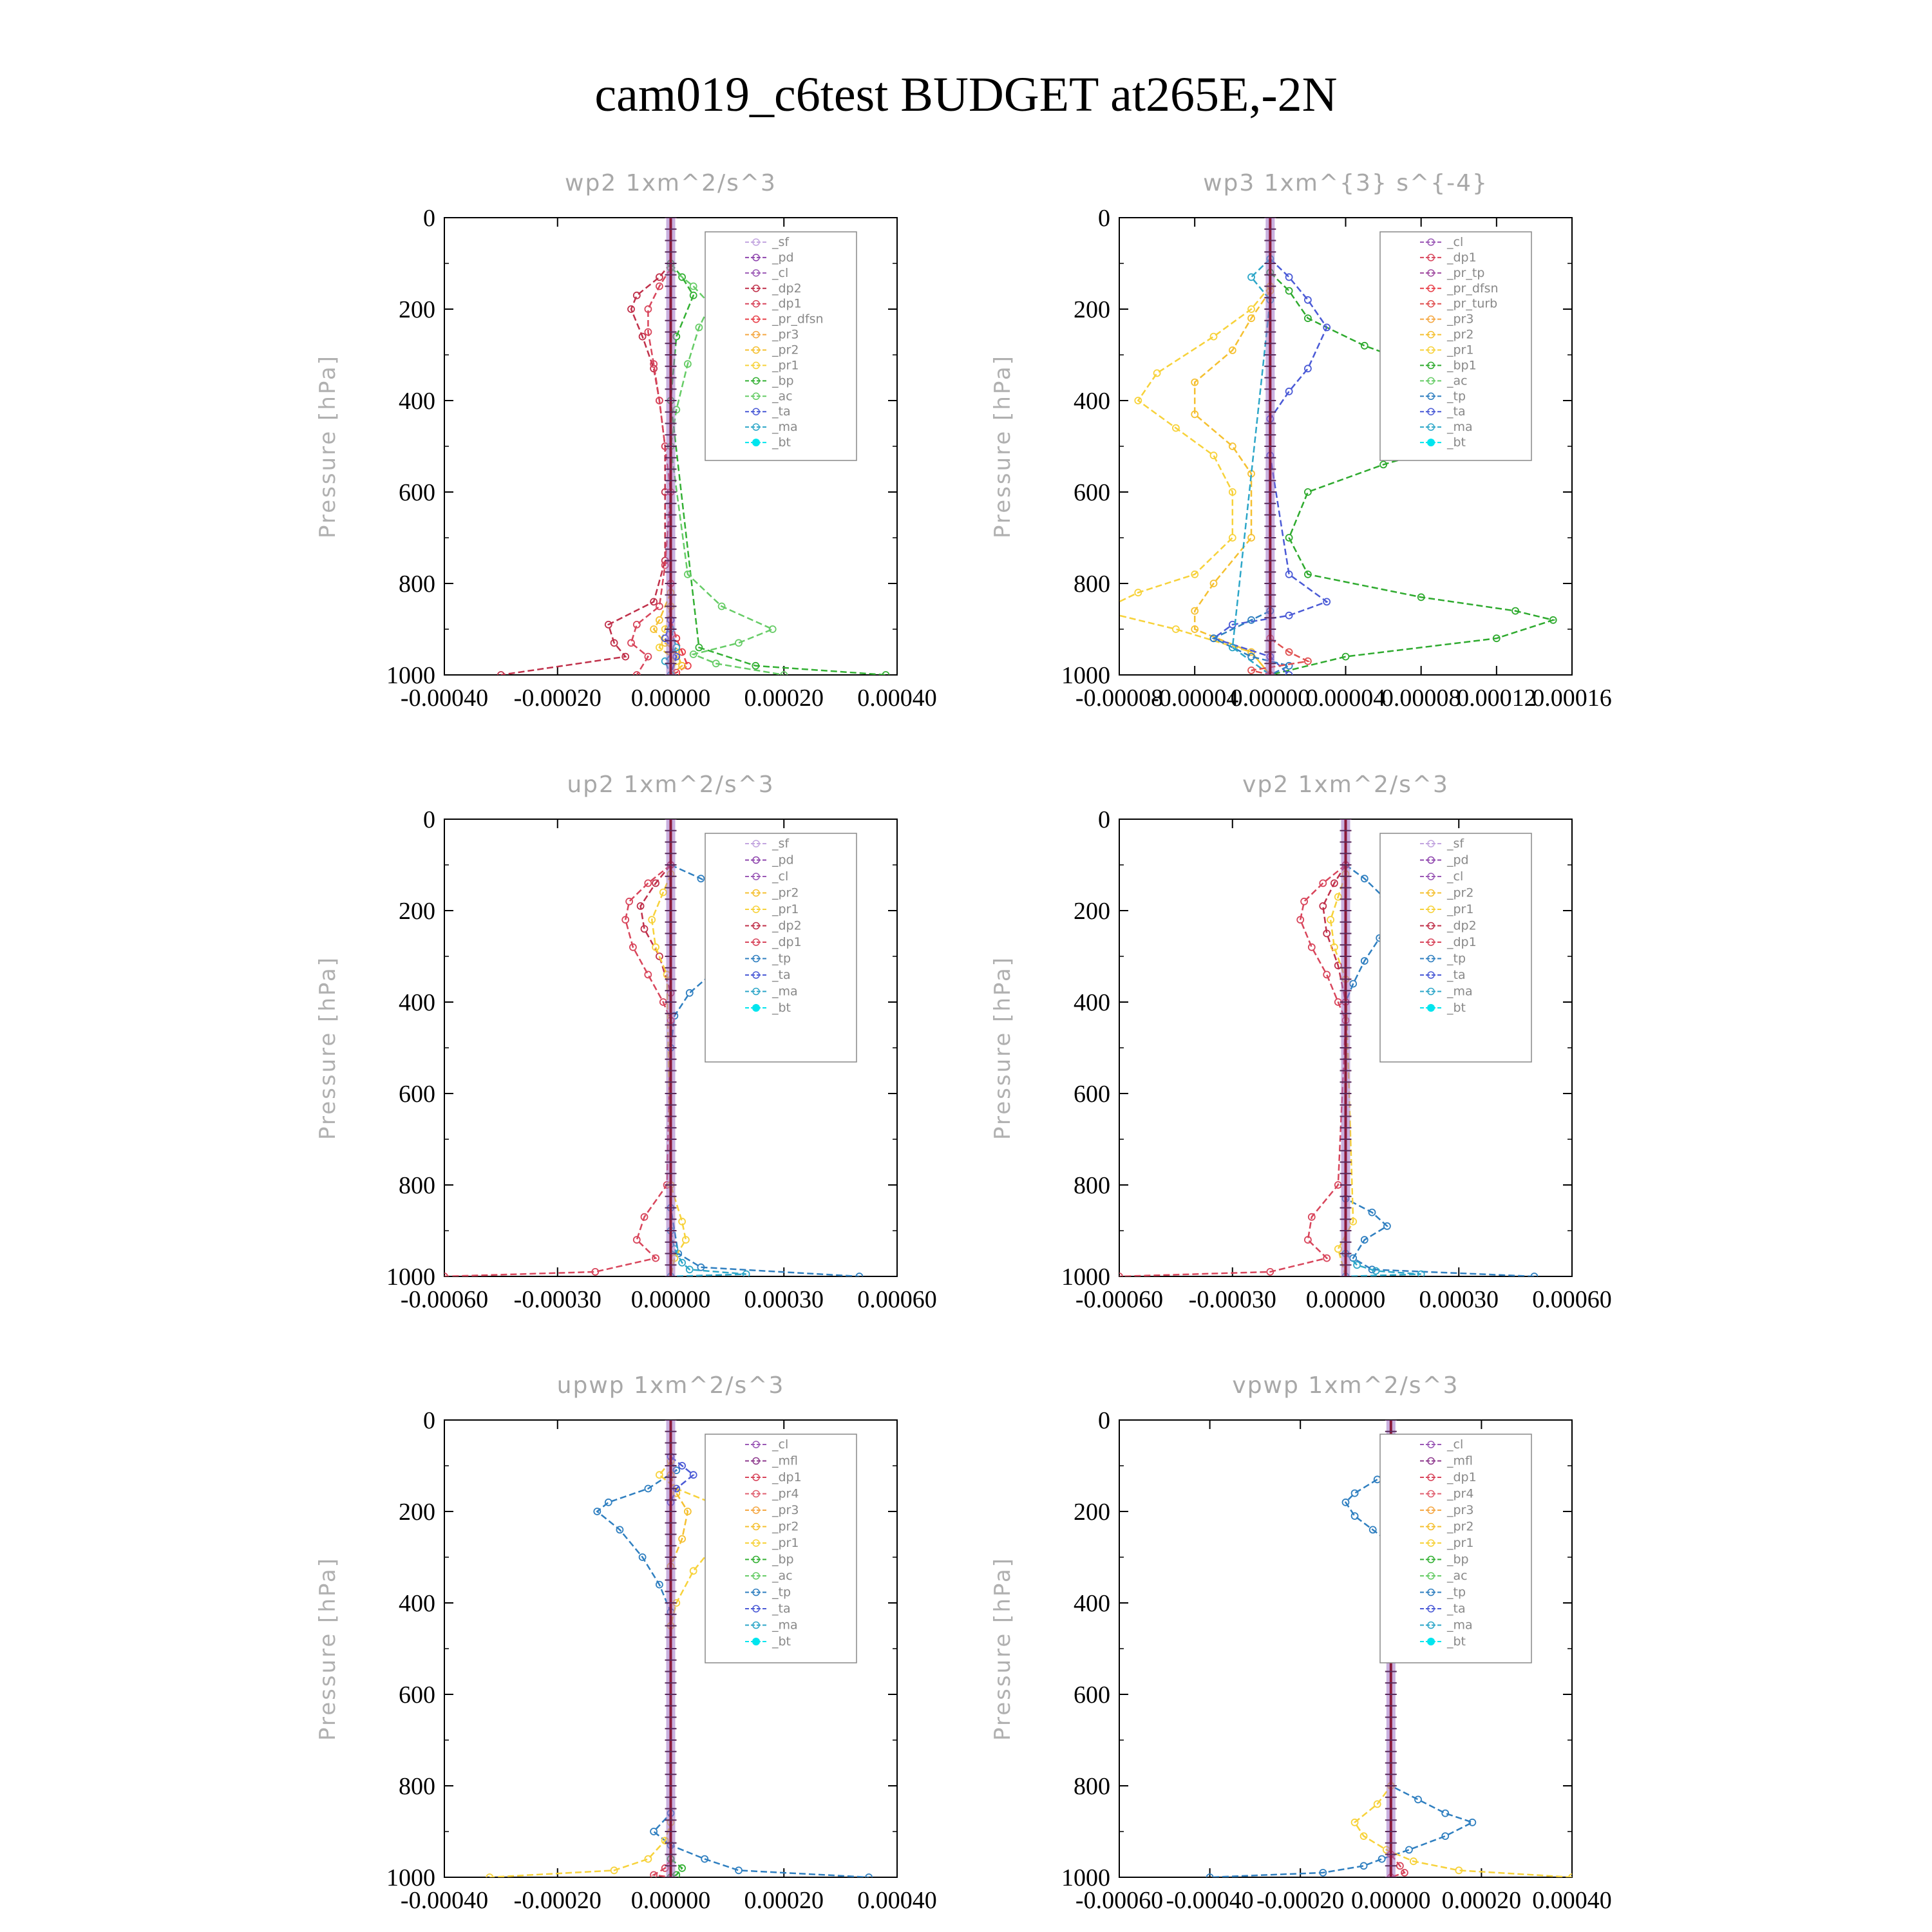 The image size is (1932, 1932). I want to click on legend-entry: _ac, so click(782, 1576).